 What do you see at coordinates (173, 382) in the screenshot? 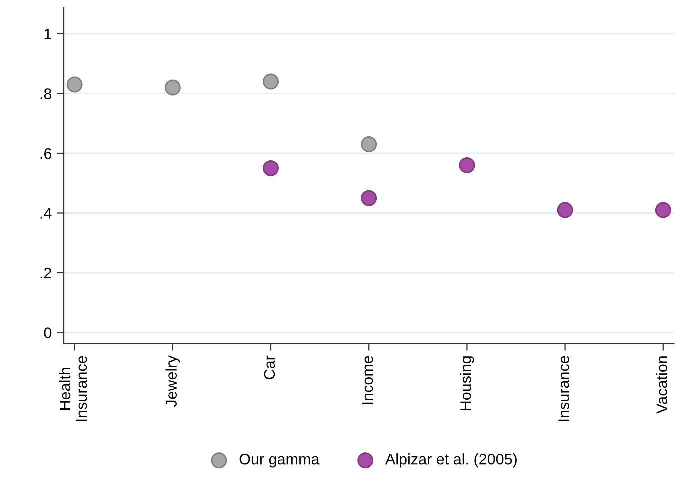
I see `x-tick-label: Jewelry` at bounding box center [173, 382].